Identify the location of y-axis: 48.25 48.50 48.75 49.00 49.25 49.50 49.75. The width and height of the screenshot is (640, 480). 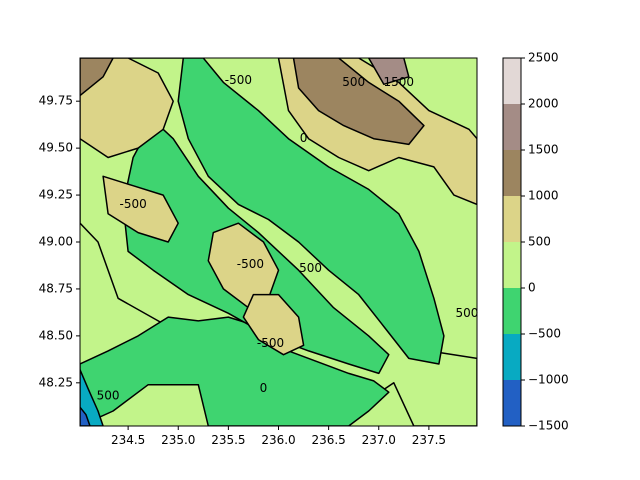
(59, 241).